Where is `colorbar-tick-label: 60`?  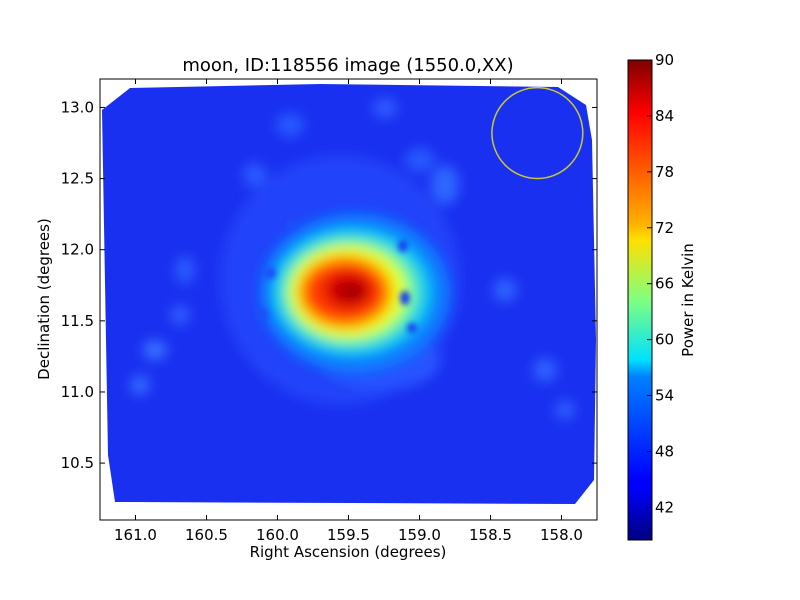 colorbar-tick-label: 60 is located at coordinates (664, 340).